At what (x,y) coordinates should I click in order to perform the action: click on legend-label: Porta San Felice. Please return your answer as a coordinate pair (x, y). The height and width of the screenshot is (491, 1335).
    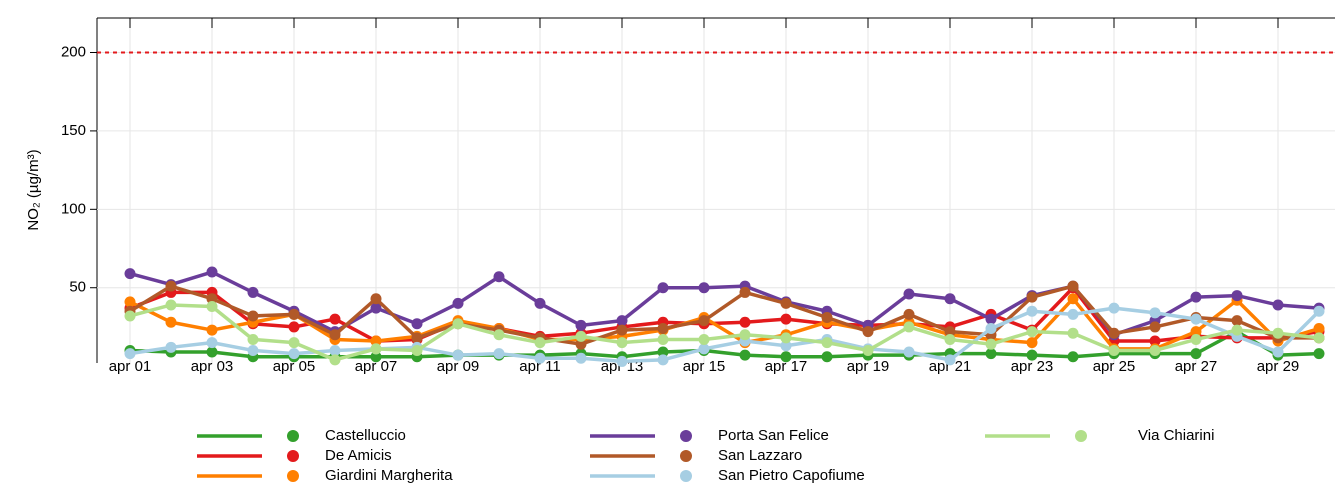
    Looking at the image, I should click on (773, 435).